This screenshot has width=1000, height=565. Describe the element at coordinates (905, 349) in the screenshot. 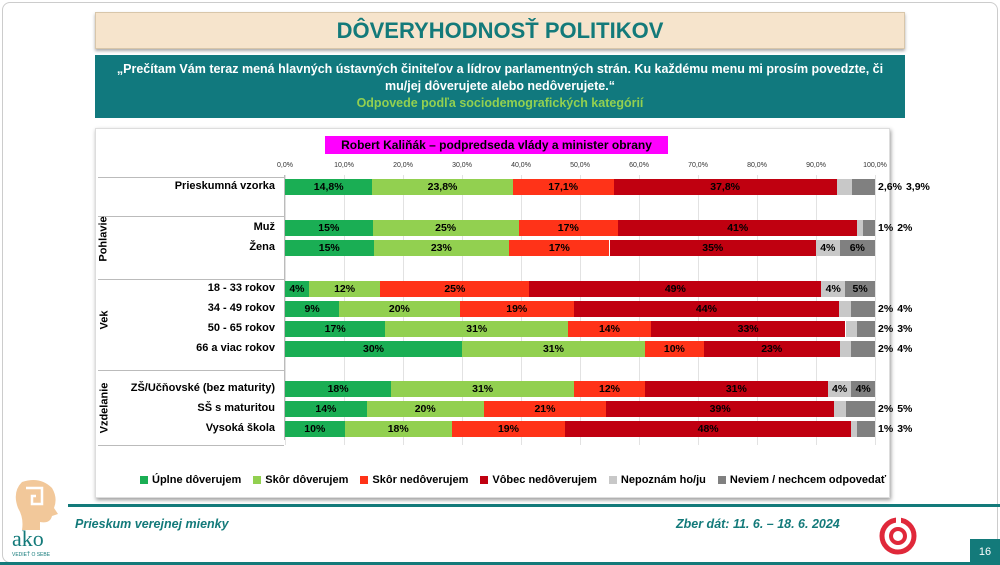

I see `bar-segment-label: 4%` at that location.